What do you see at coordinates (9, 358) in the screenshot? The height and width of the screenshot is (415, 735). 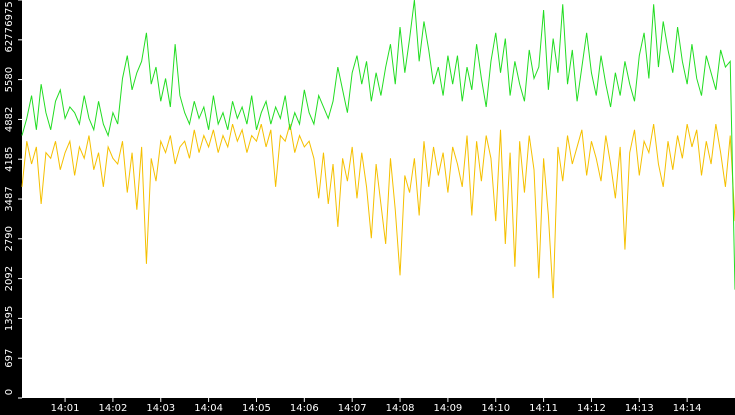 I see `y-tick-label: 697` at bounding box center [9, 358].